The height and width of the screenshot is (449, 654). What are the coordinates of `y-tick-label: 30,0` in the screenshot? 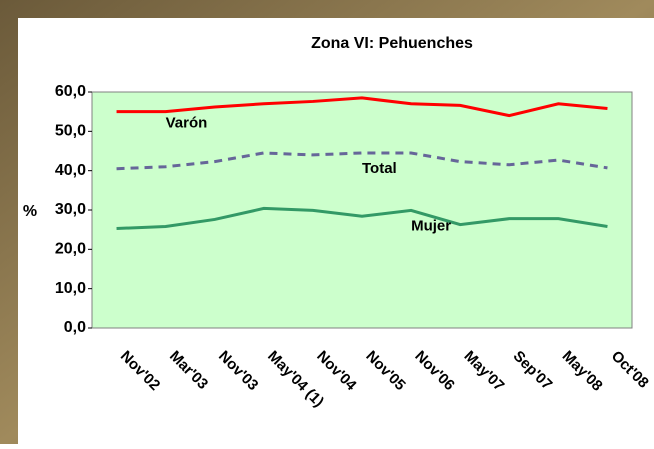 It's located at (70, 209).